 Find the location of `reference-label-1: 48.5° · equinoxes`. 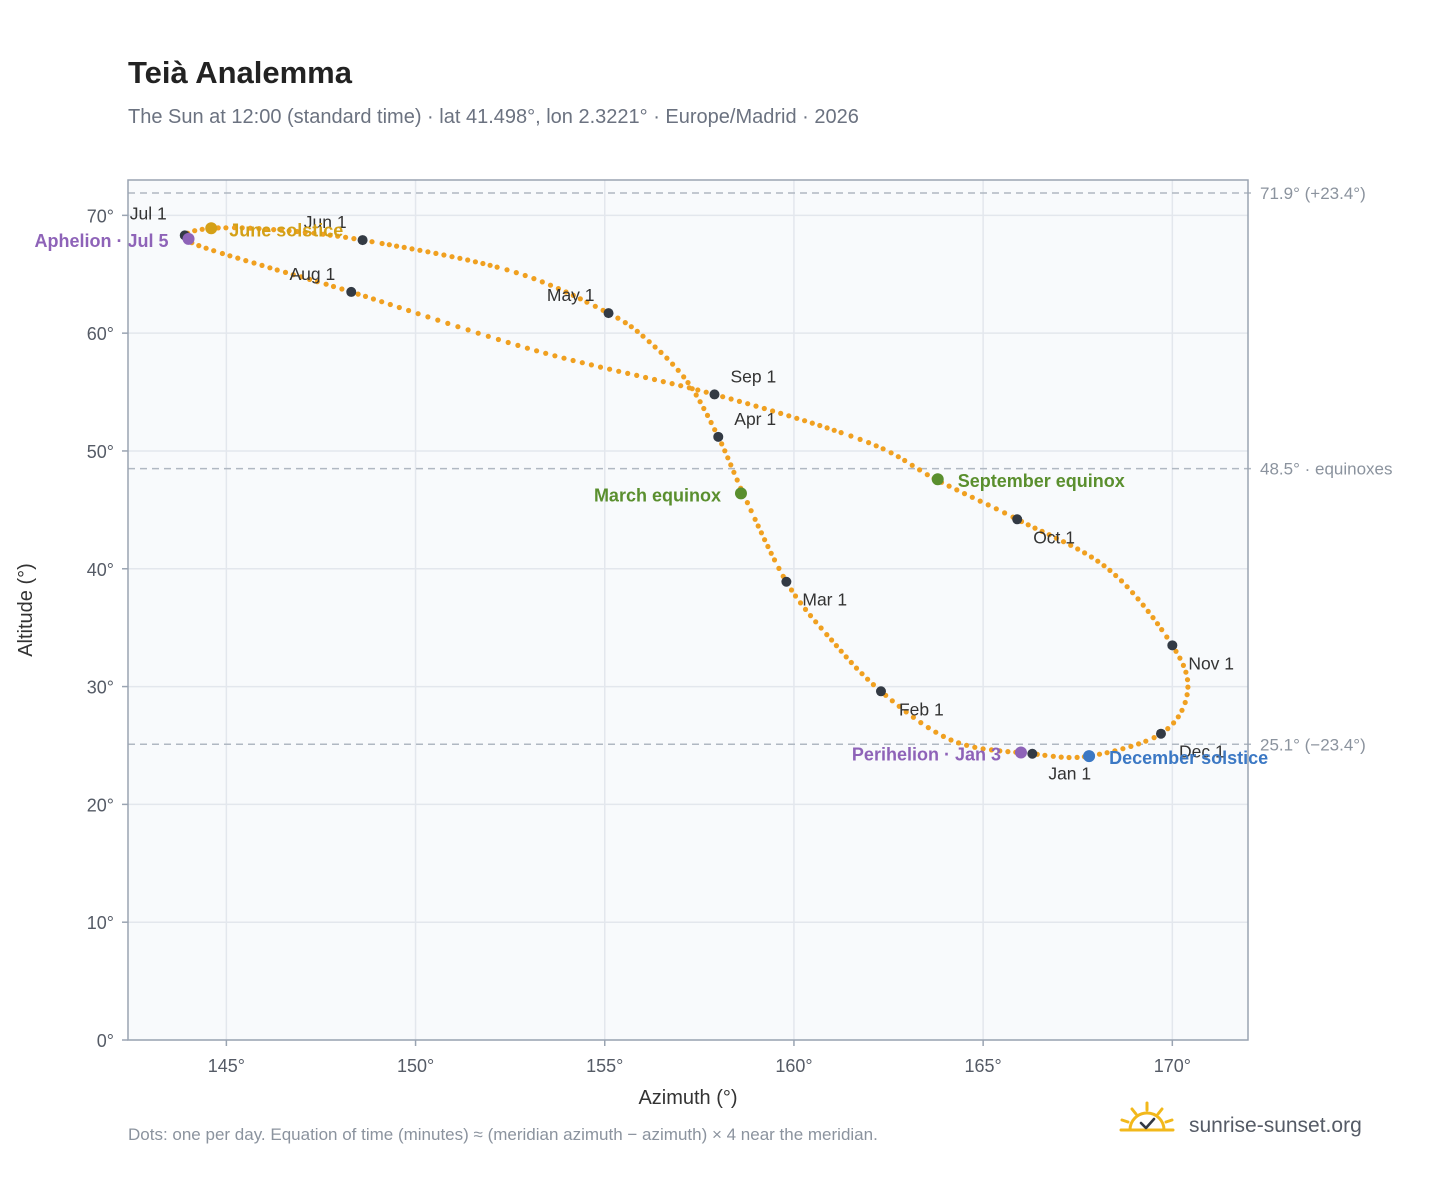

reference-label-1: 48.5° · equinoxes is located at coordinates (1326, 469).